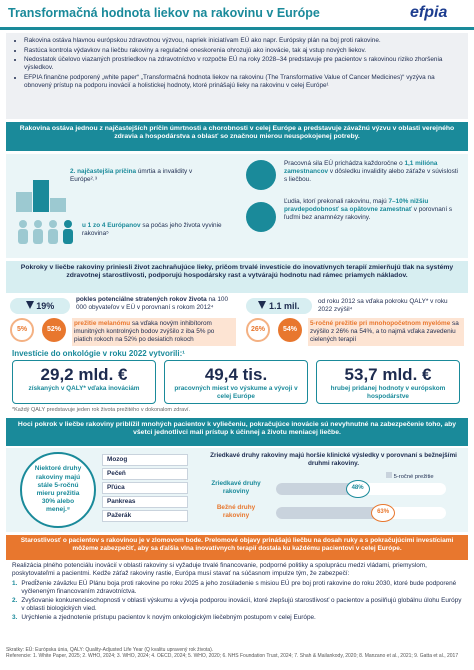 Image resolution: width=474 pixels, height=670 pixels. I want to click on organ: Pankreas, so click(145, 502).